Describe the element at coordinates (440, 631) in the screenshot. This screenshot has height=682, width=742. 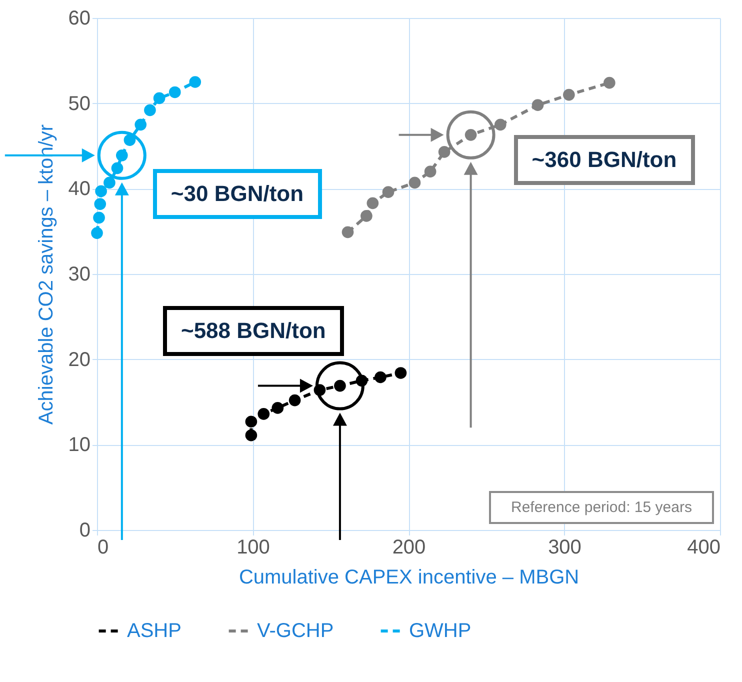
I see `legend-label: GWHP` at that location.